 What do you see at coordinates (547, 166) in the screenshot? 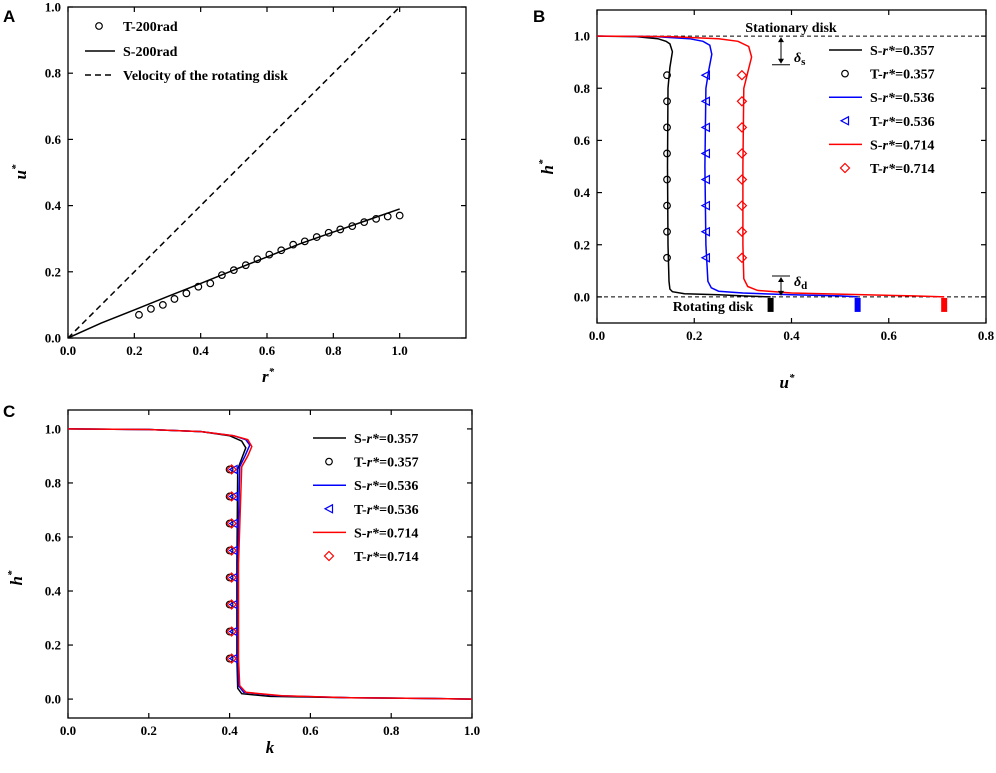
I see `y-axis-label: h*` at bounding box center [547, 166].